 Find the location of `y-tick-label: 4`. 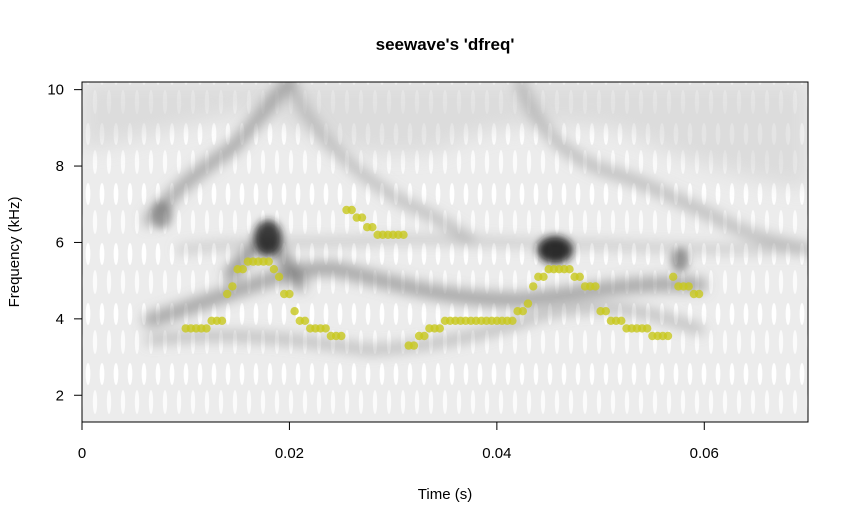

y-tick-label: 4 is located at coordinates (60, 319).